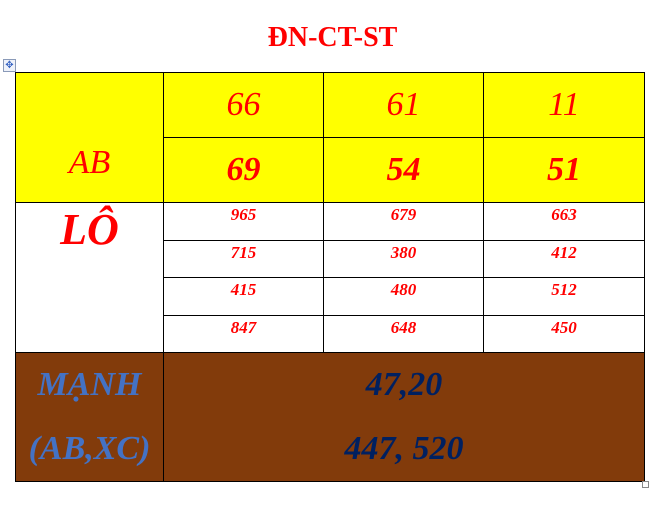  What do you see at coordinates (404, 384) in the screenshot?
I see `manh-value-line1: 47,20` at bounding box center [404, 384].